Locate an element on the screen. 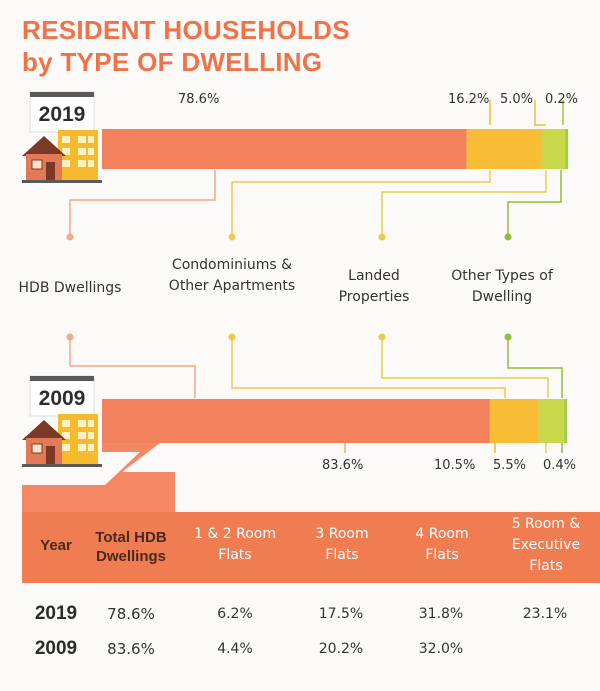 Image resolution: width=600 pixels, height=691 pixels. connector-2019-condo is located at coordinates (361, 203).